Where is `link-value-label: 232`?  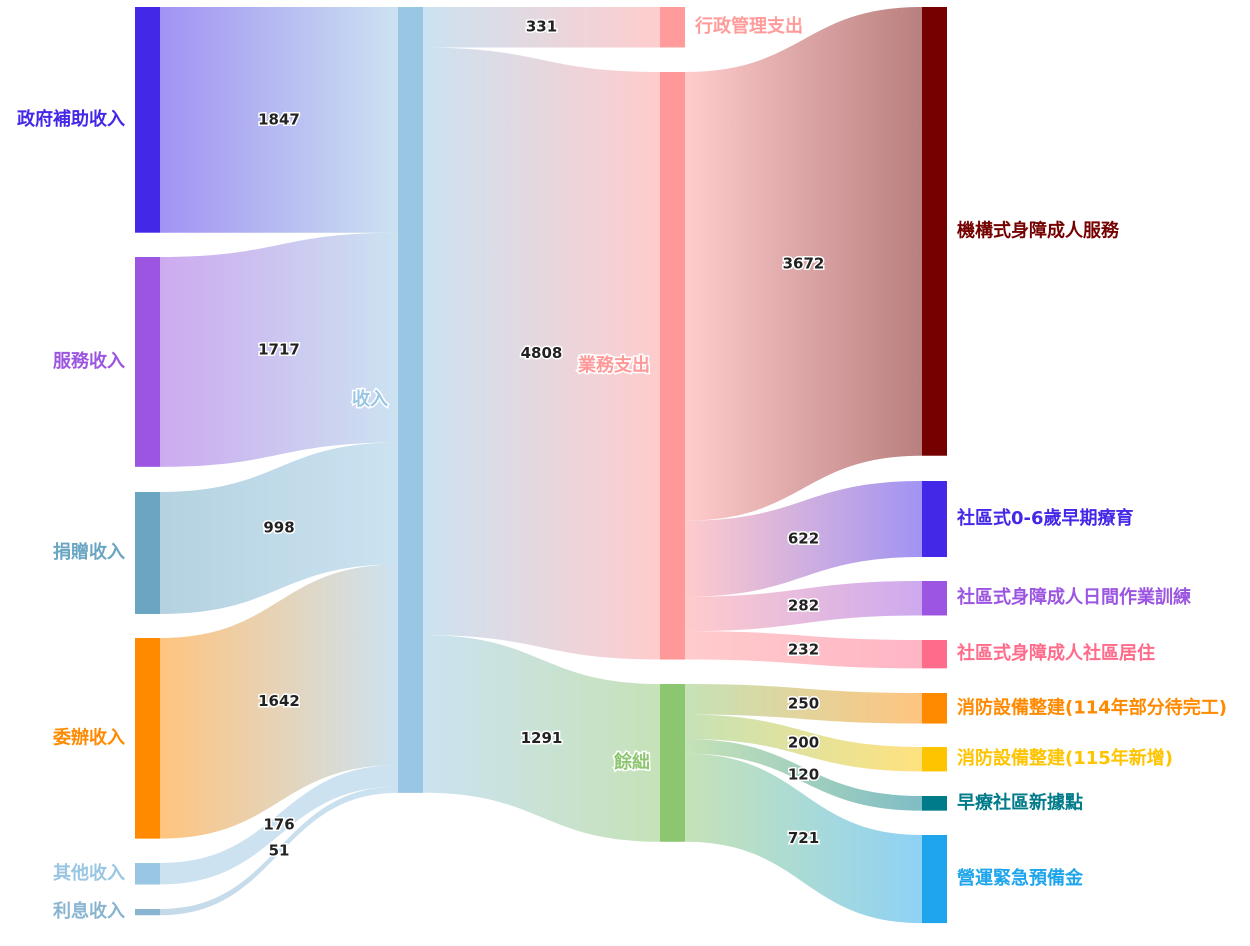 link-value-label: 232 is located at coordinates (803, 649).